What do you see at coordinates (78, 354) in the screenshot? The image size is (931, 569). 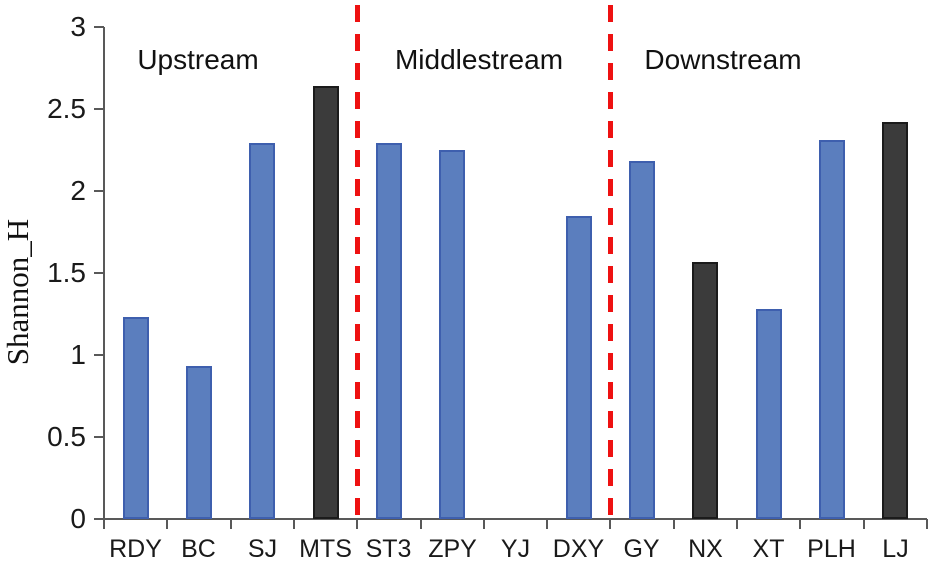 I see `y-tick-label: 1` at bounding box center [78, 354].